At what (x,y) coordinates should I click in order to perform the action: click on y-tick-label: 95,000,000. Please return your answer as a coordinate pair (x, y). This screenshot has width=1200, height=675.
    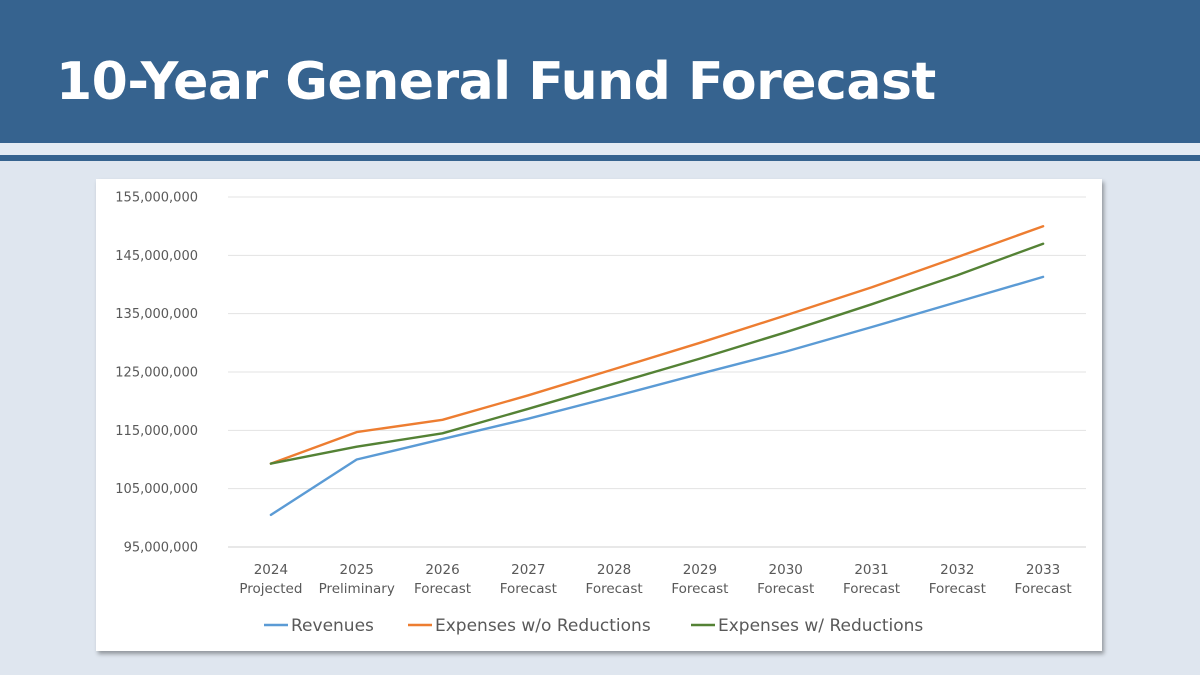
    Looking at the image, I should click on (161, 548).